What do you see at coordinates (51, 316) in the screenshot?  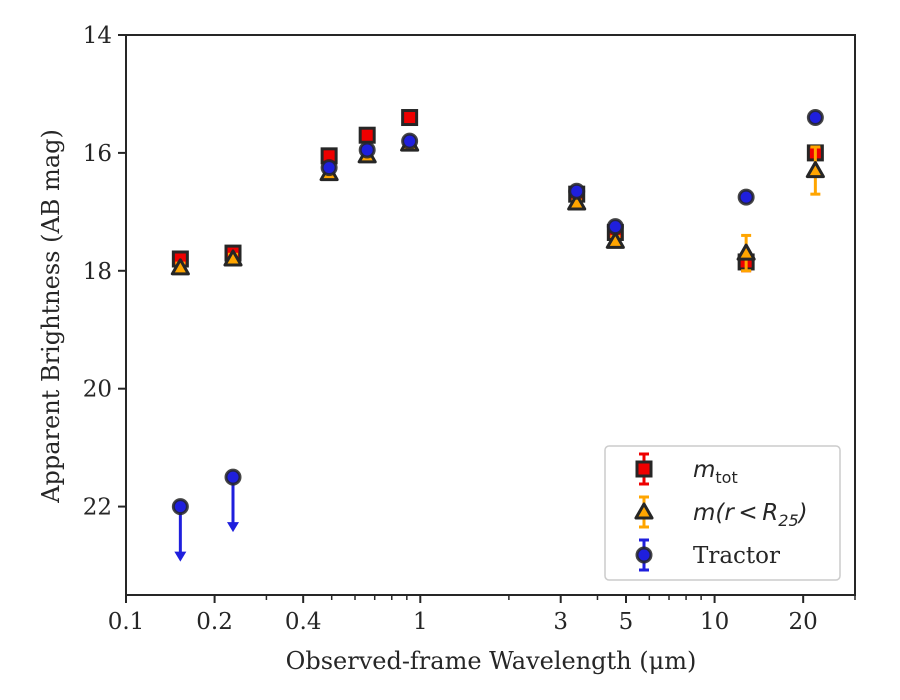 I see `y-axis-label: Apparent Brightness (AB mag)` at bounding box center [51, 316].